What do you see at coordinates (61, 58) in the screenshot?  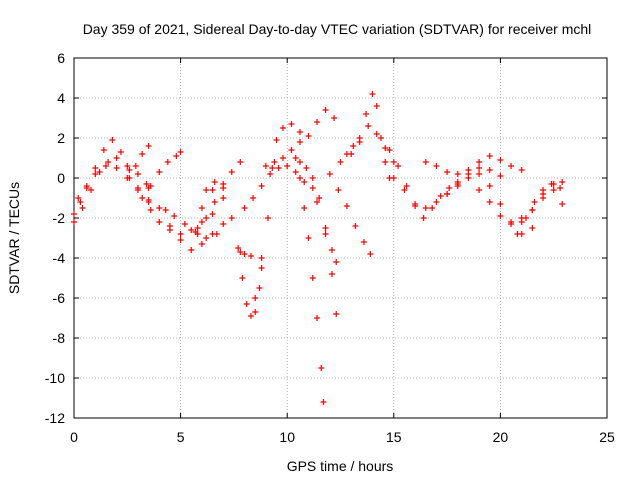 I see `y-tick-label: 6` at bounding box center [61, 58].